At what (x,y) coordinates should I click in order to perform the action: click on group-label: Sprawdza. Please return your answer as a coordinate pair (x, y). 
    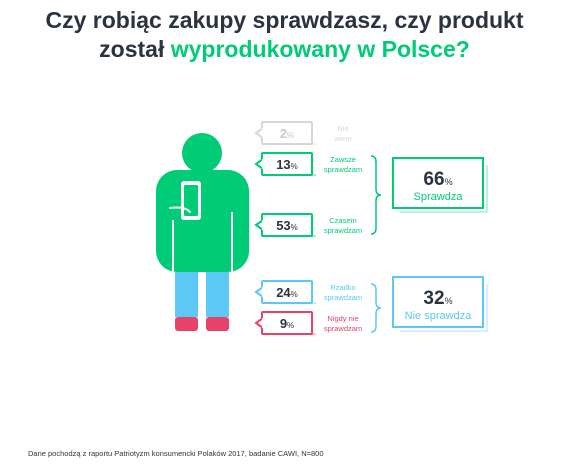
    Looking at the image, I should click on (439, 197).